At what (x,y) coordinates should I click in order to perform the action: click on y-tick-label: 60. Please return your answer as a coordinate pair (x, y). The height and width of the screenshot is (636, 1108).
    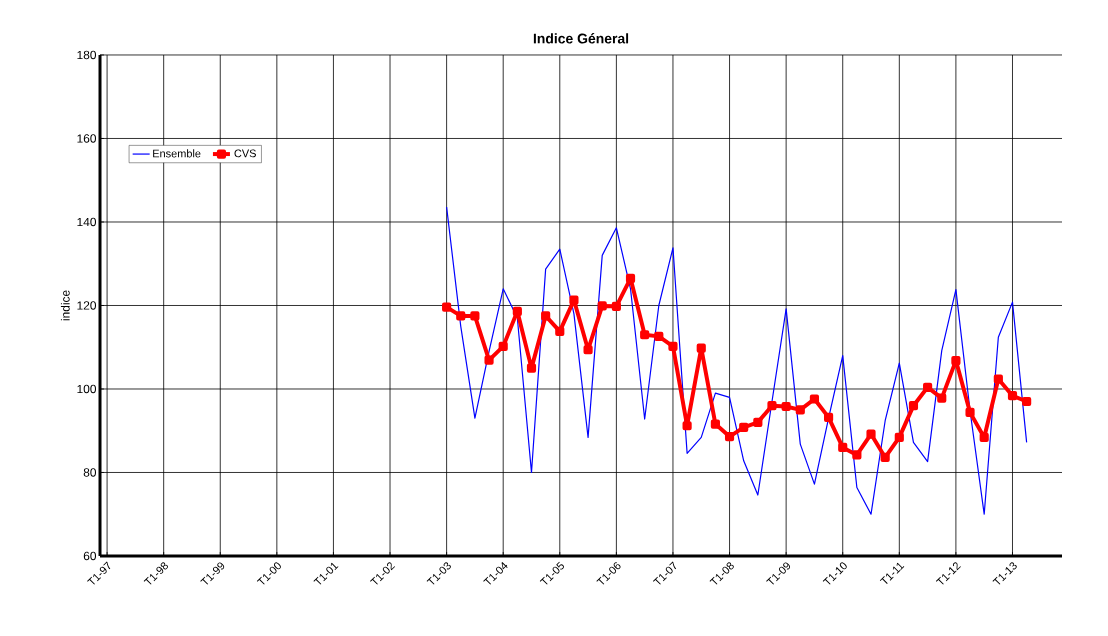
    Looking at the image, I should click on (90, 556).